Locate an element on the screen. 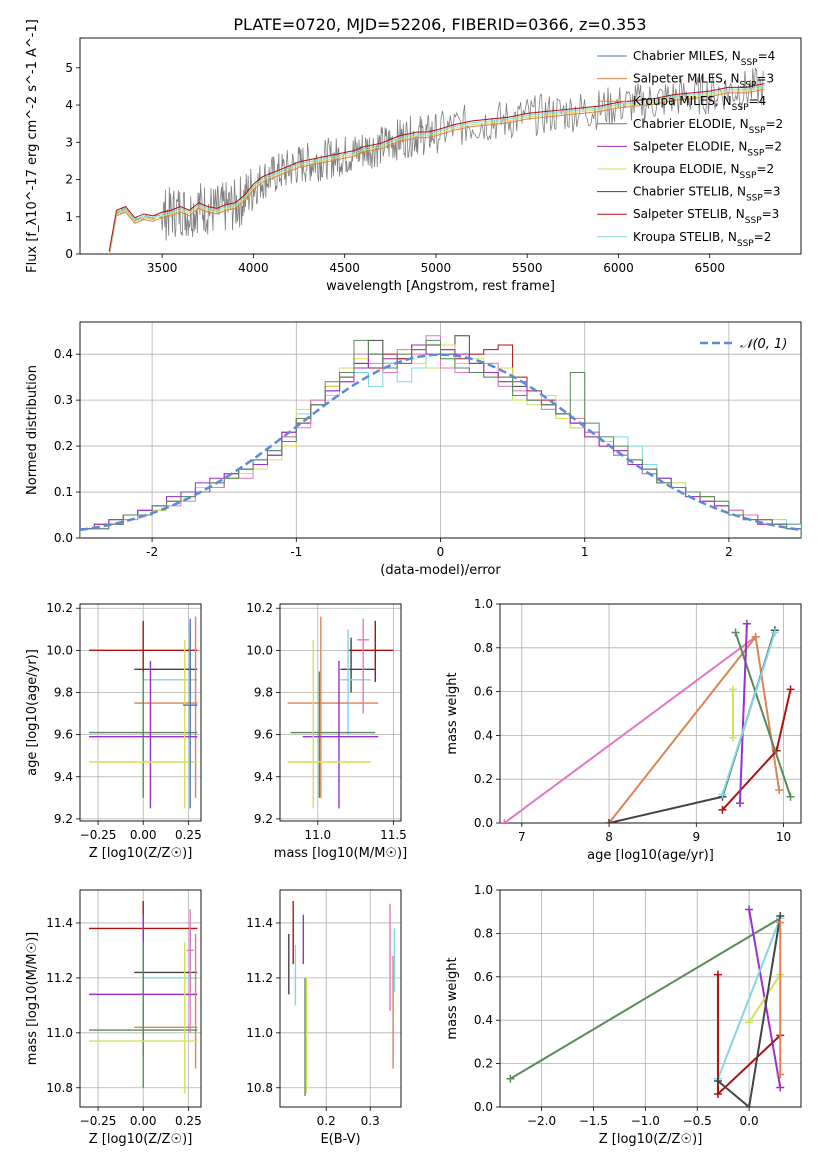 Image resolution: width=819 pixels, height=1170 pixels. x-tick-label: −2.0 is located at coordinates (541, 1121).